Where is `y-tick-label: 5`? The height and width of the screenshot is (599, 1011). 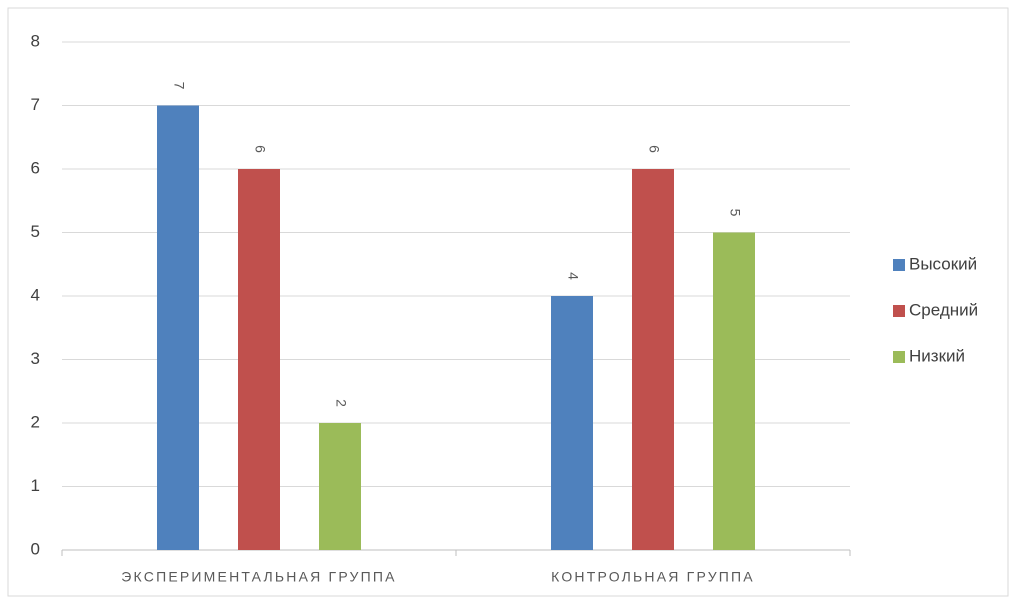 y-tick-label: 5 is located at coordinates (35, 231).